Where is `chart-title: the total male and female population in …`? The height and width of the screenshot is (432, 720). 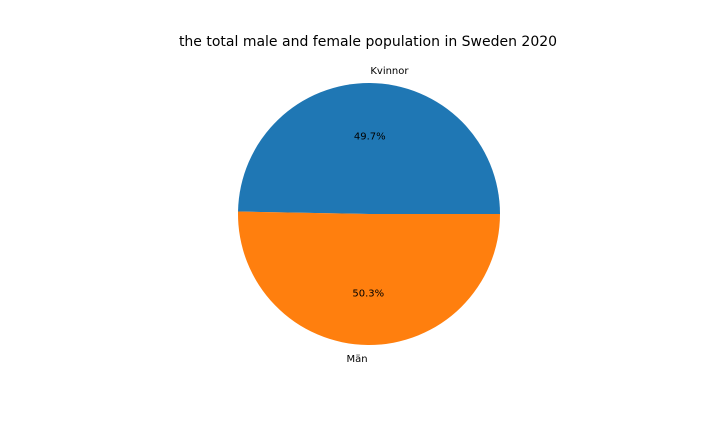
chart-title: the total male and female population in … is located at coordinates (368, 42).